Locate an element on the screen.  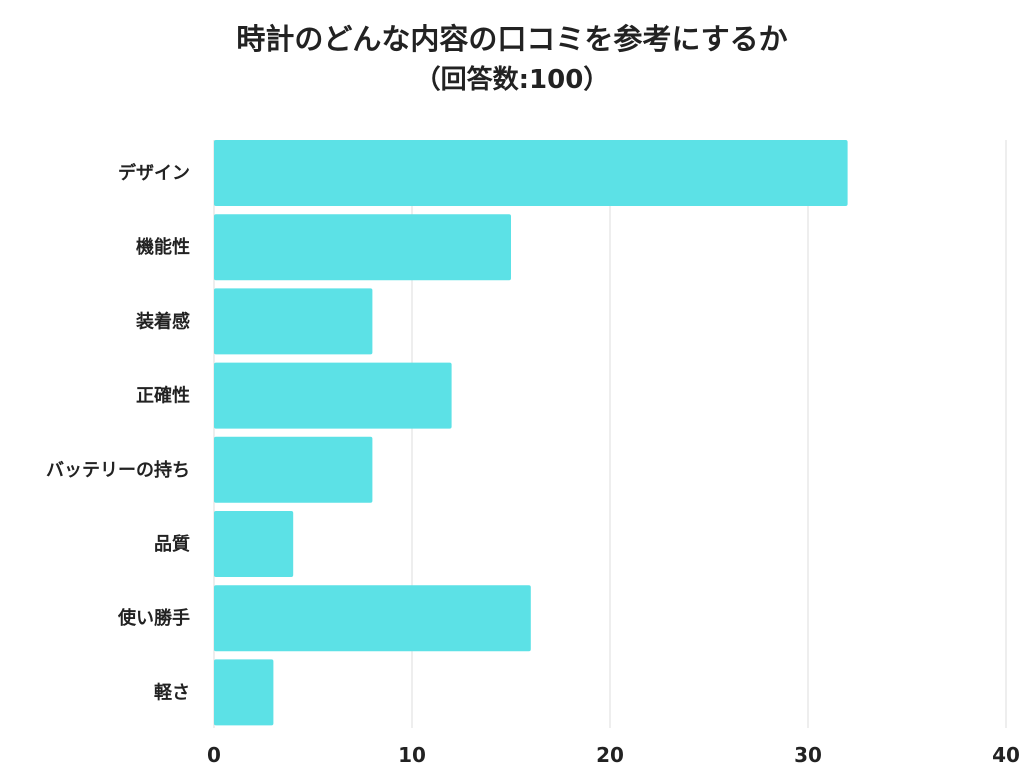
x-tick-label: 0 is located at coordinates (214, 755).